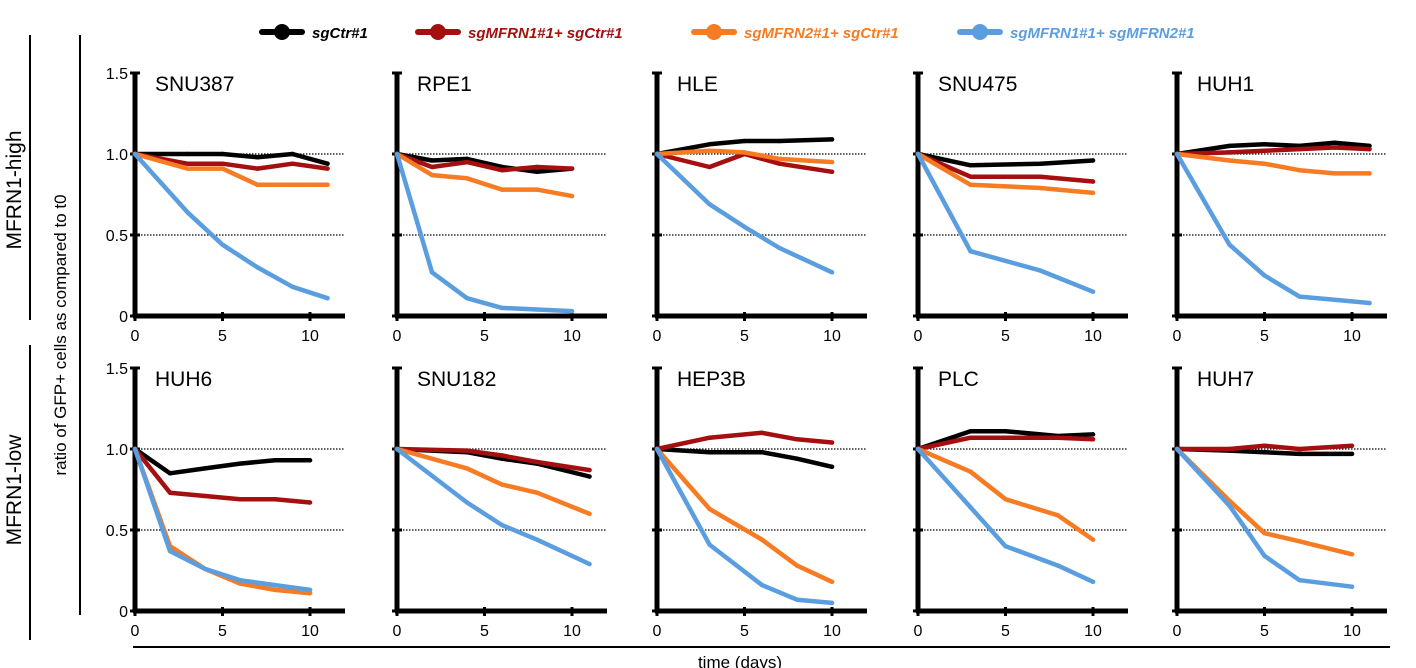 The height and width of the screenshot is (668, 1416). I want to click on panel-title: SNU475, so click(977, 84).